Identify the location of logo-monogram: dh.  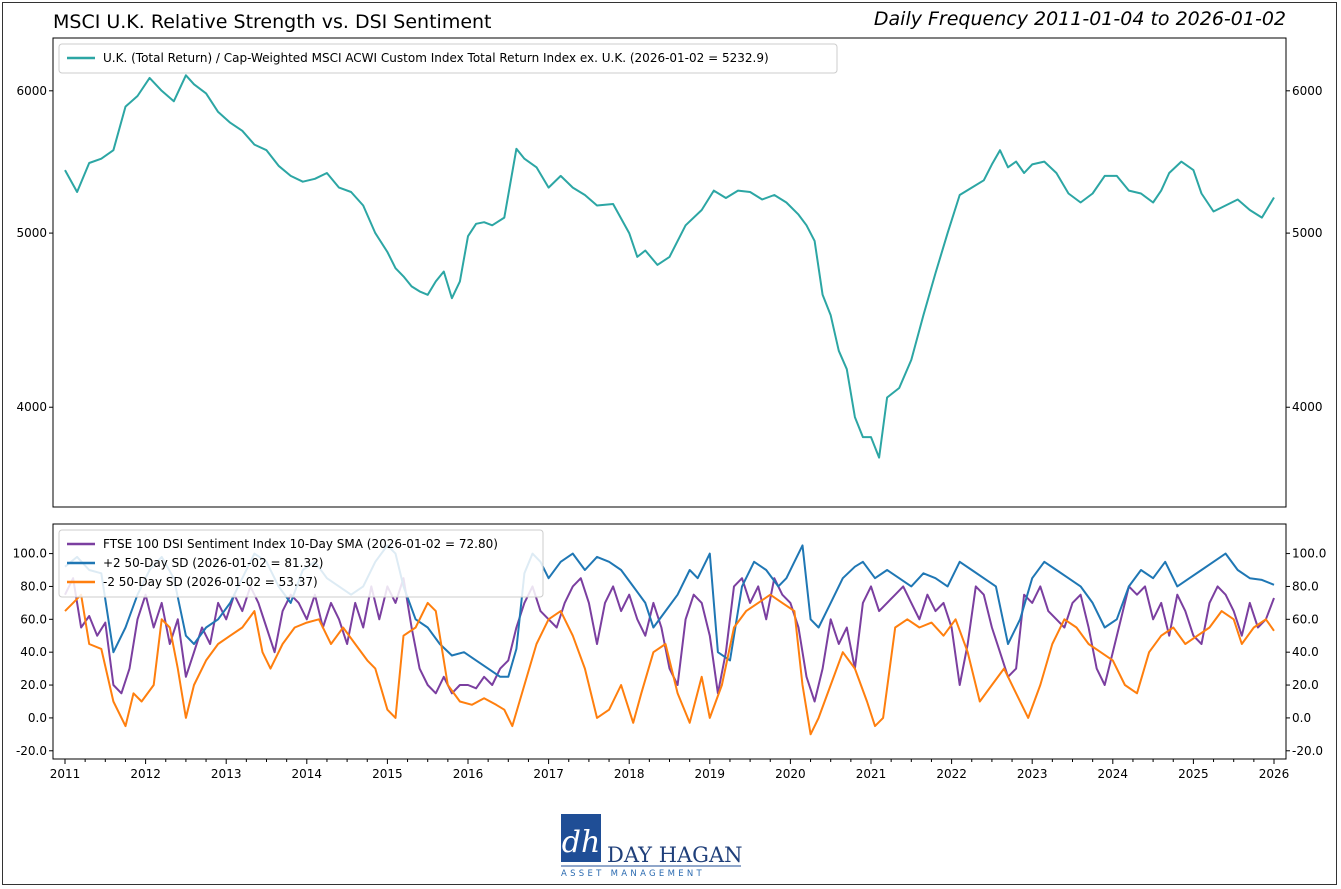
(581, 842).